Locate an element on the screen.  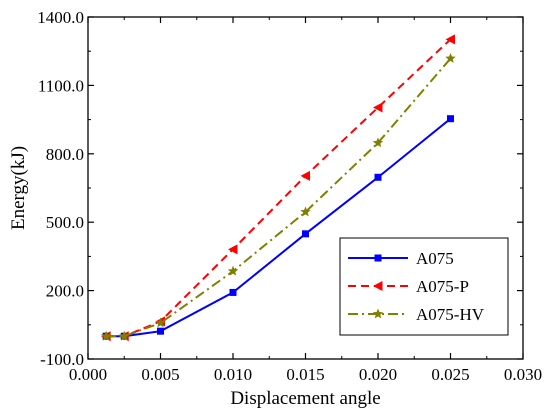
y-tick-label: 1100.0 is located at coordinates (61, 85).